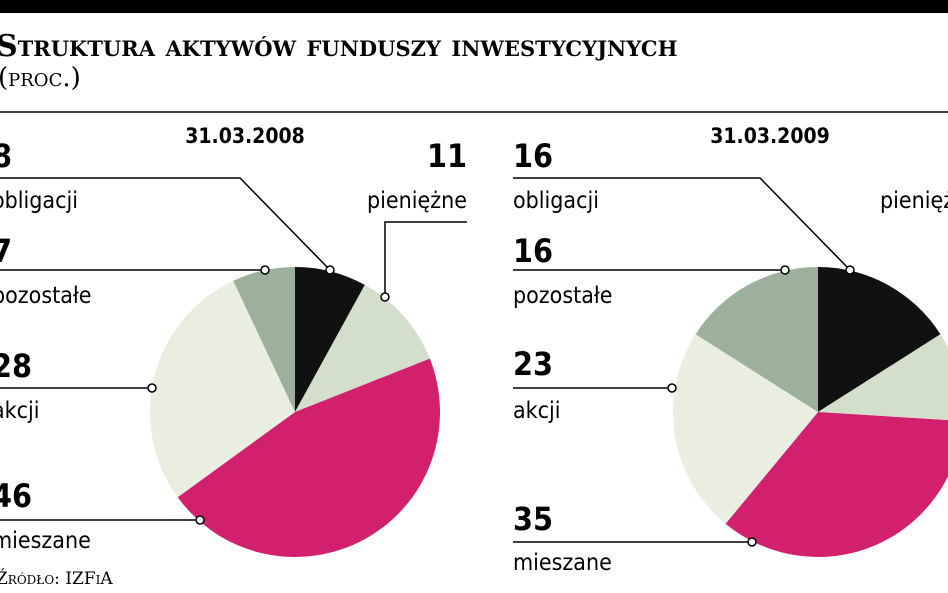  What do you see at coordinates (770, 136) in the screenshot?
I see `pie-date: 31.03.2009` at bounding box center [770, 136].